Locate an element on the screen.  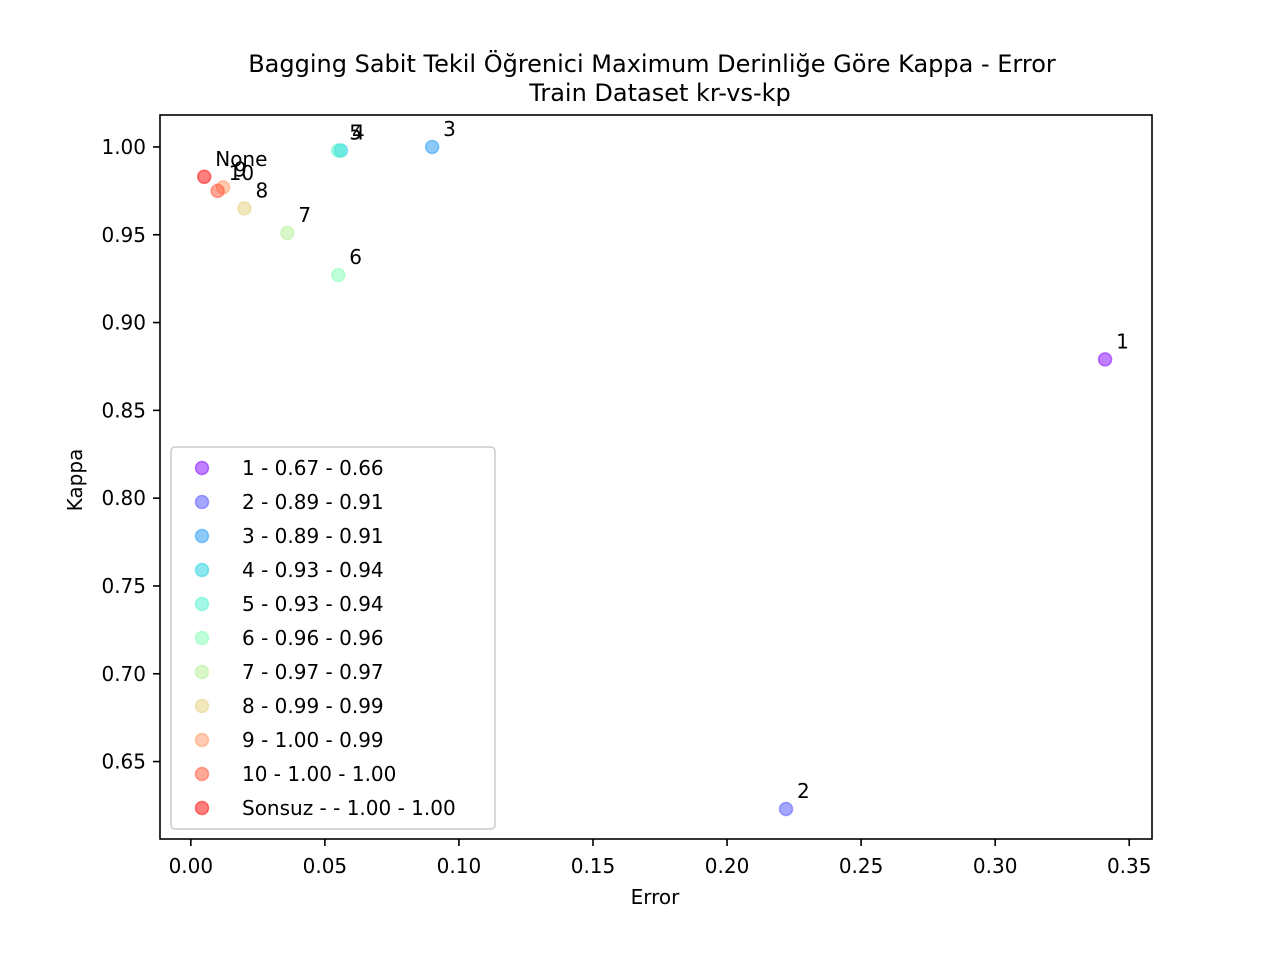
legend-entry: 2 - 0.89 - 0.91 is located at coordinates (313, 502).